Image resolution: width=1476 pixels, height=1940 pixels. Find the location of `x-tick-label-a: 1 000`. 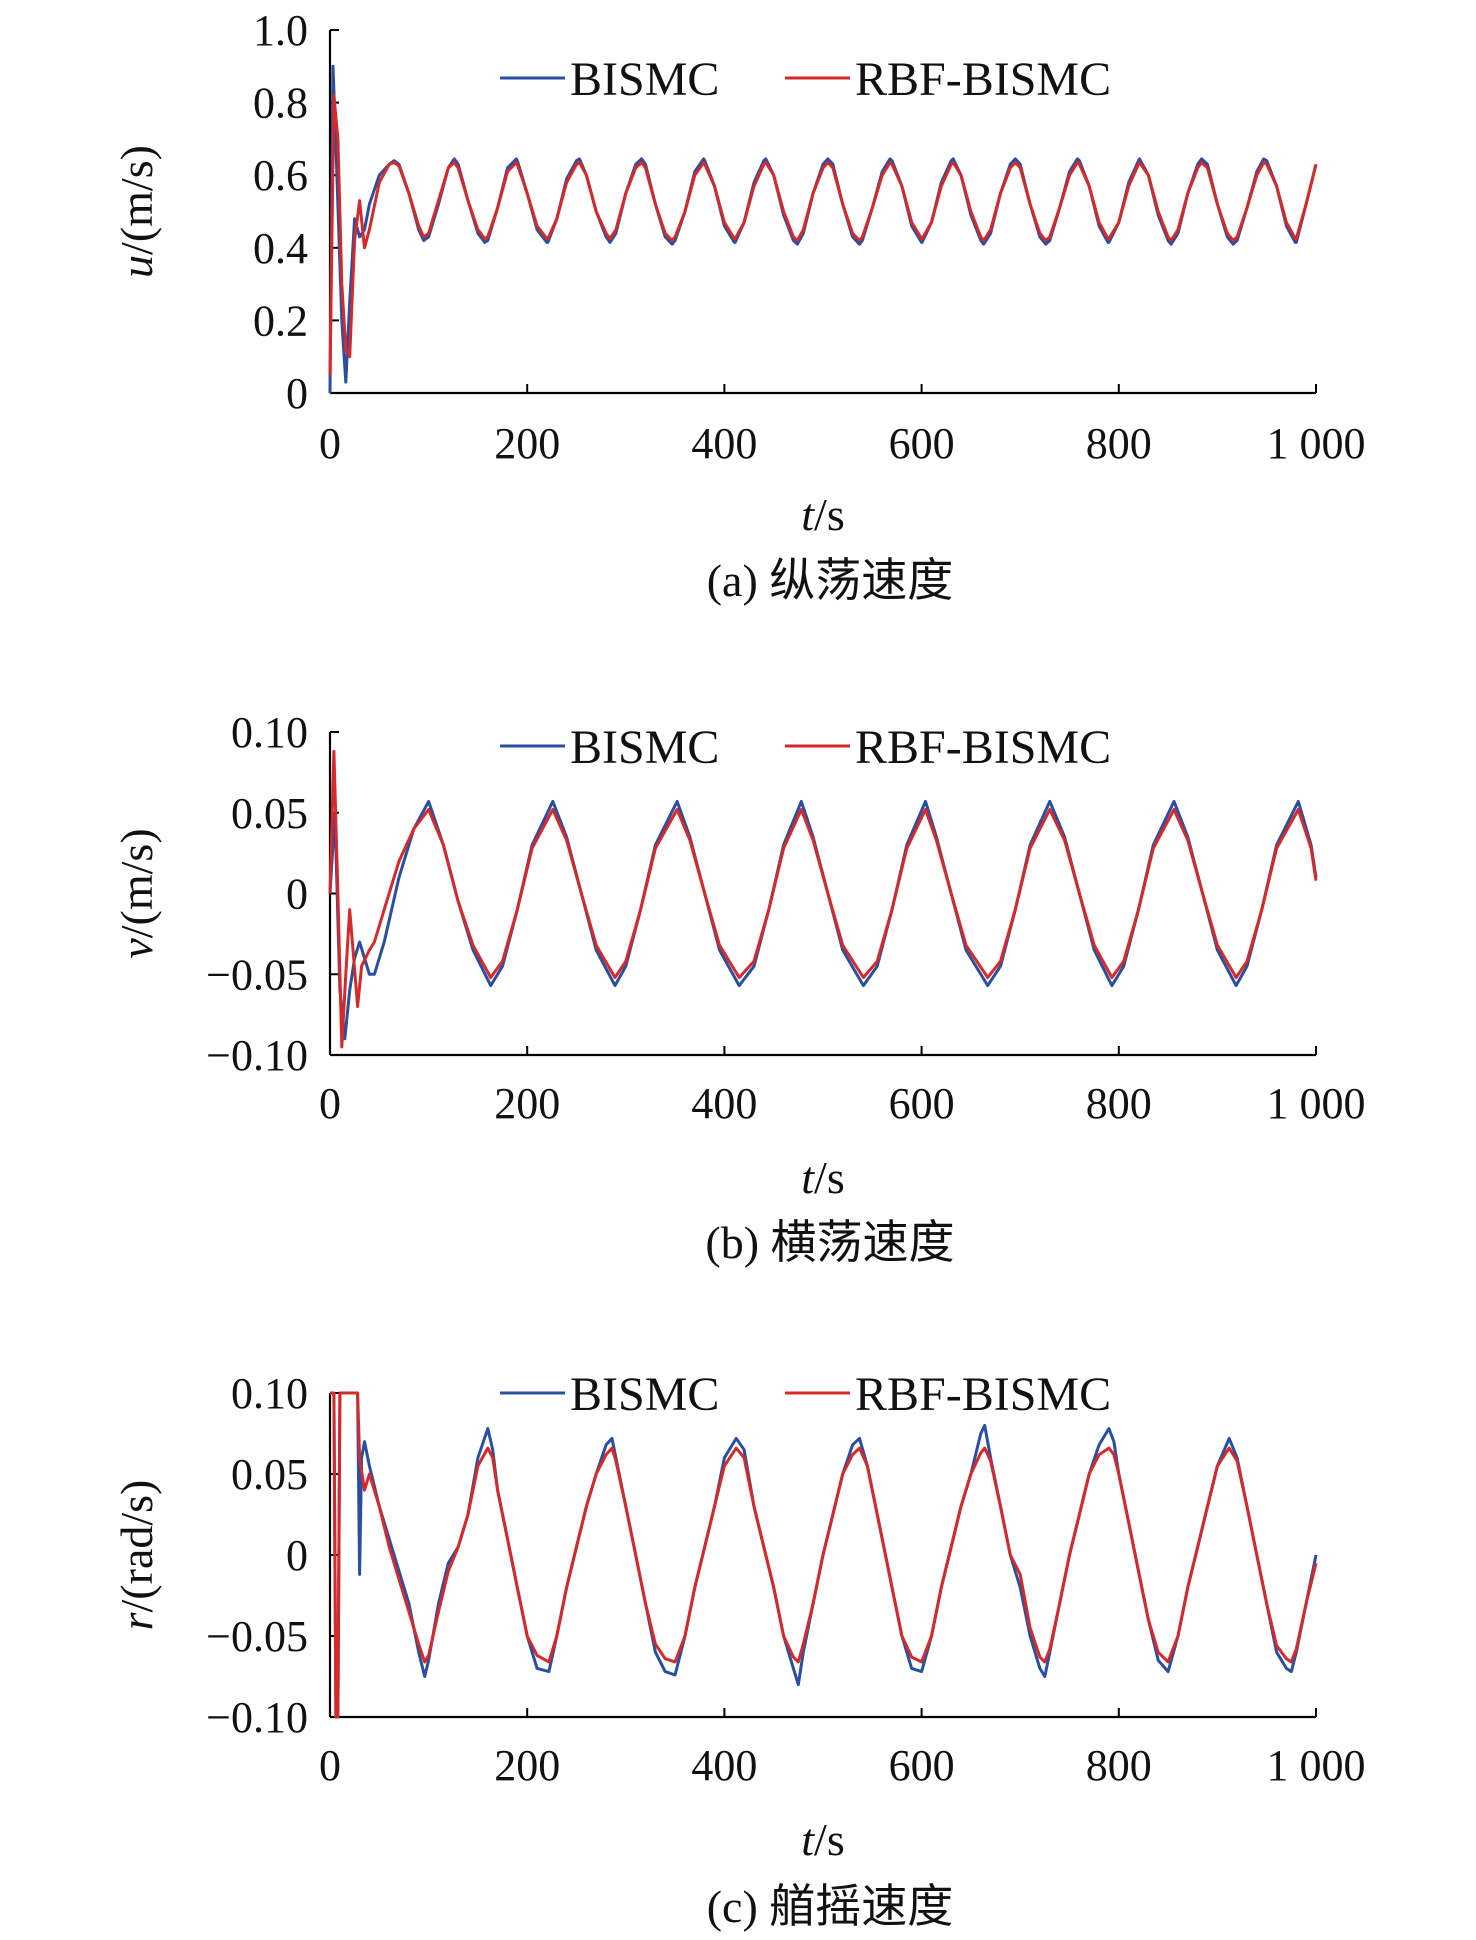

x-tick-label-a: 1 000 is located at coordinates (1316, 443).